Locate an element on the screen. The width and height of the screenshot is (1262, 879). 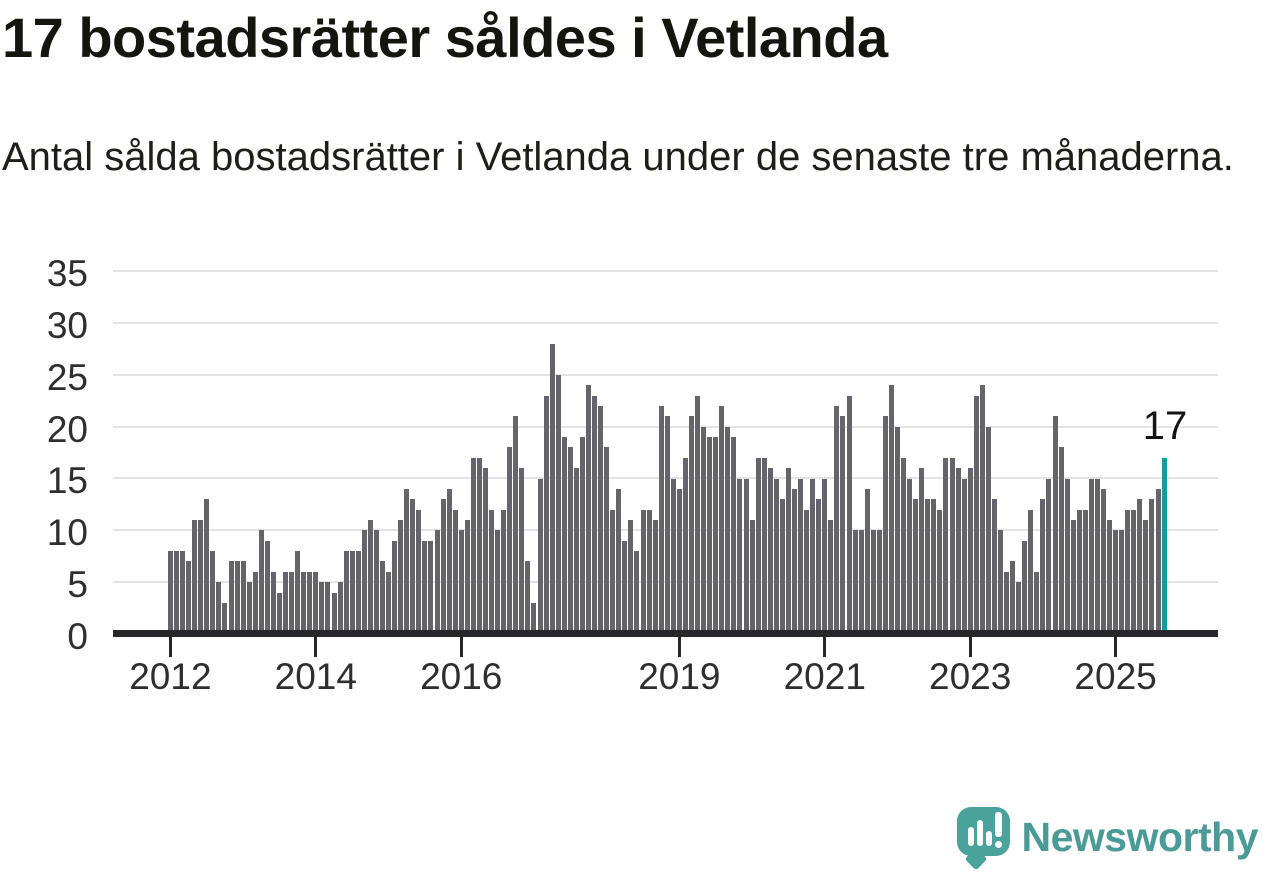
newsworthy-logo-icon is located at coordinates (983, 838).